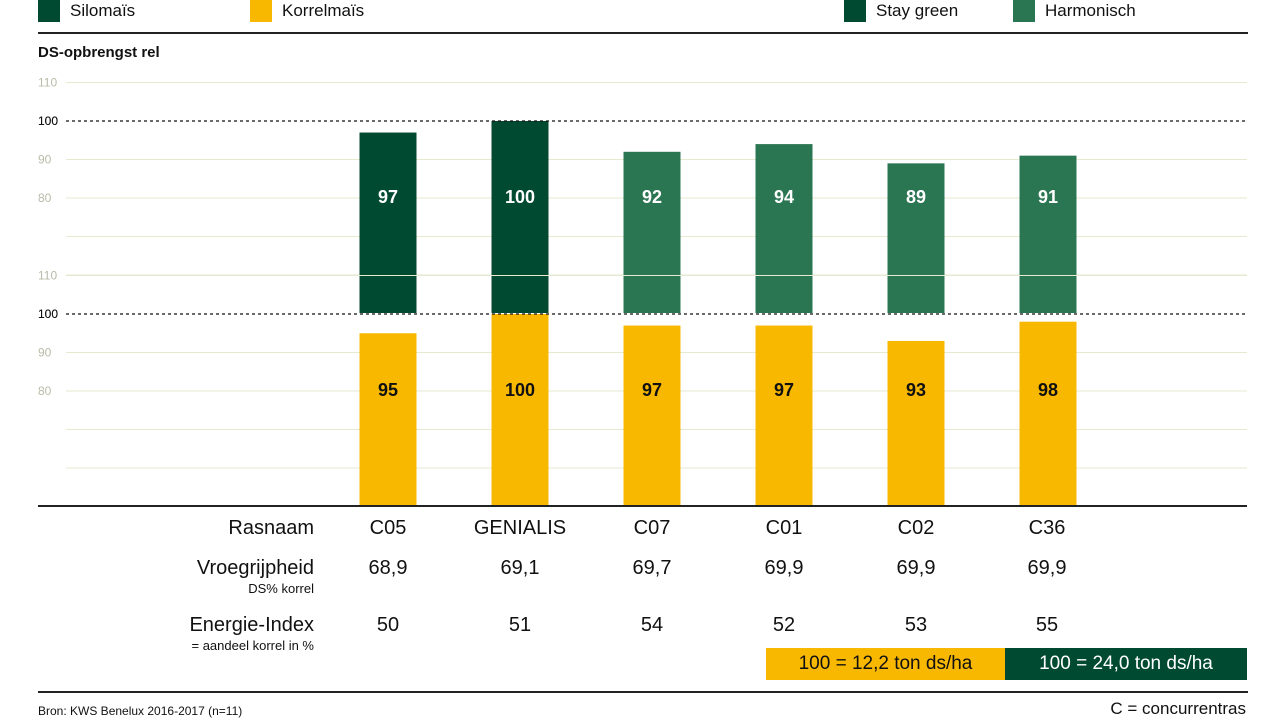 This screenshot has height=720, width=1280. What do you see at coordinates (916, 197) in the screenshot?
I see `bar-value-label: 89` at bounding box center [916, 197].